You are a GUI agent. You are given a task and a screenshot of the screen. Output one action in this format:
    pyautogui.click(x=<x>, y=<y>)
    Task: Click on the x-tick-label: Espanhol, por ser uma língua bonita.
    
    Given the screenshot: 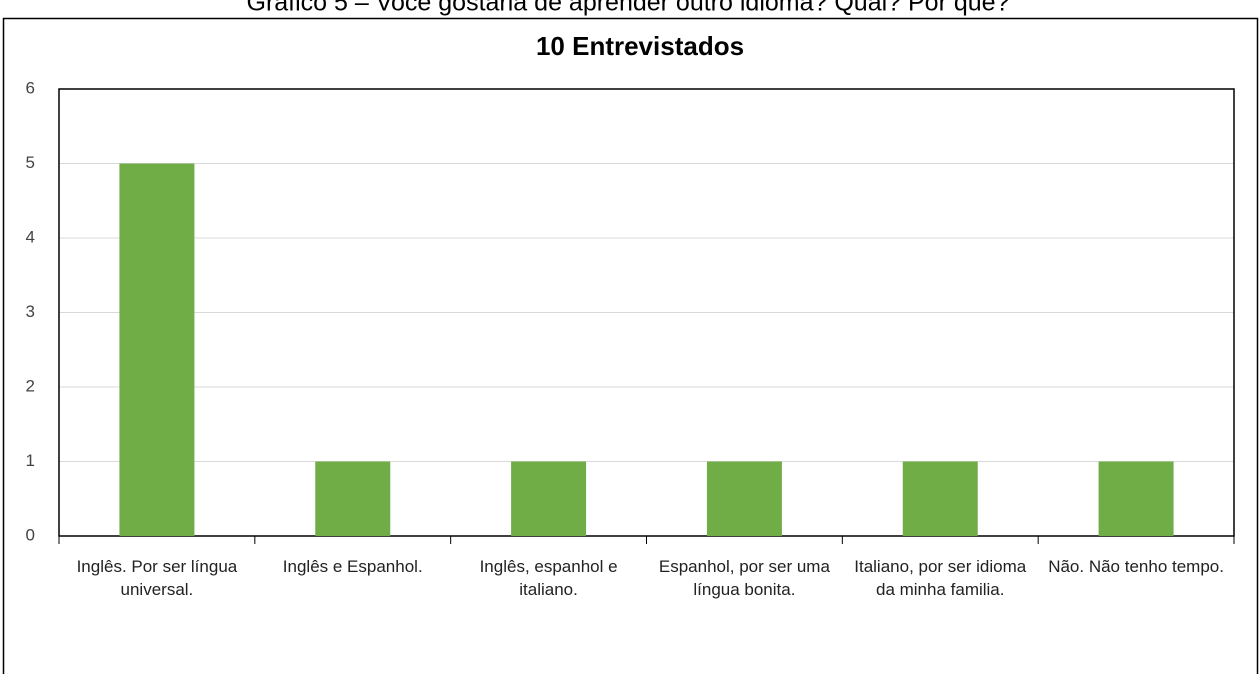 What is the action you would take?
    pyautogui.click(x=744, y=578)
    